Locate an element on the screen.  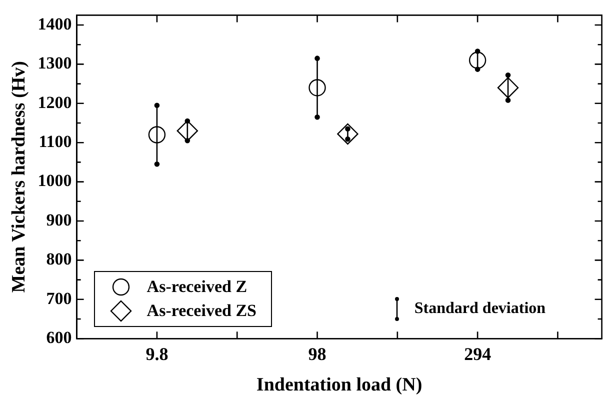
y-tick-label: 1300 is located at coordinates (55, 63).